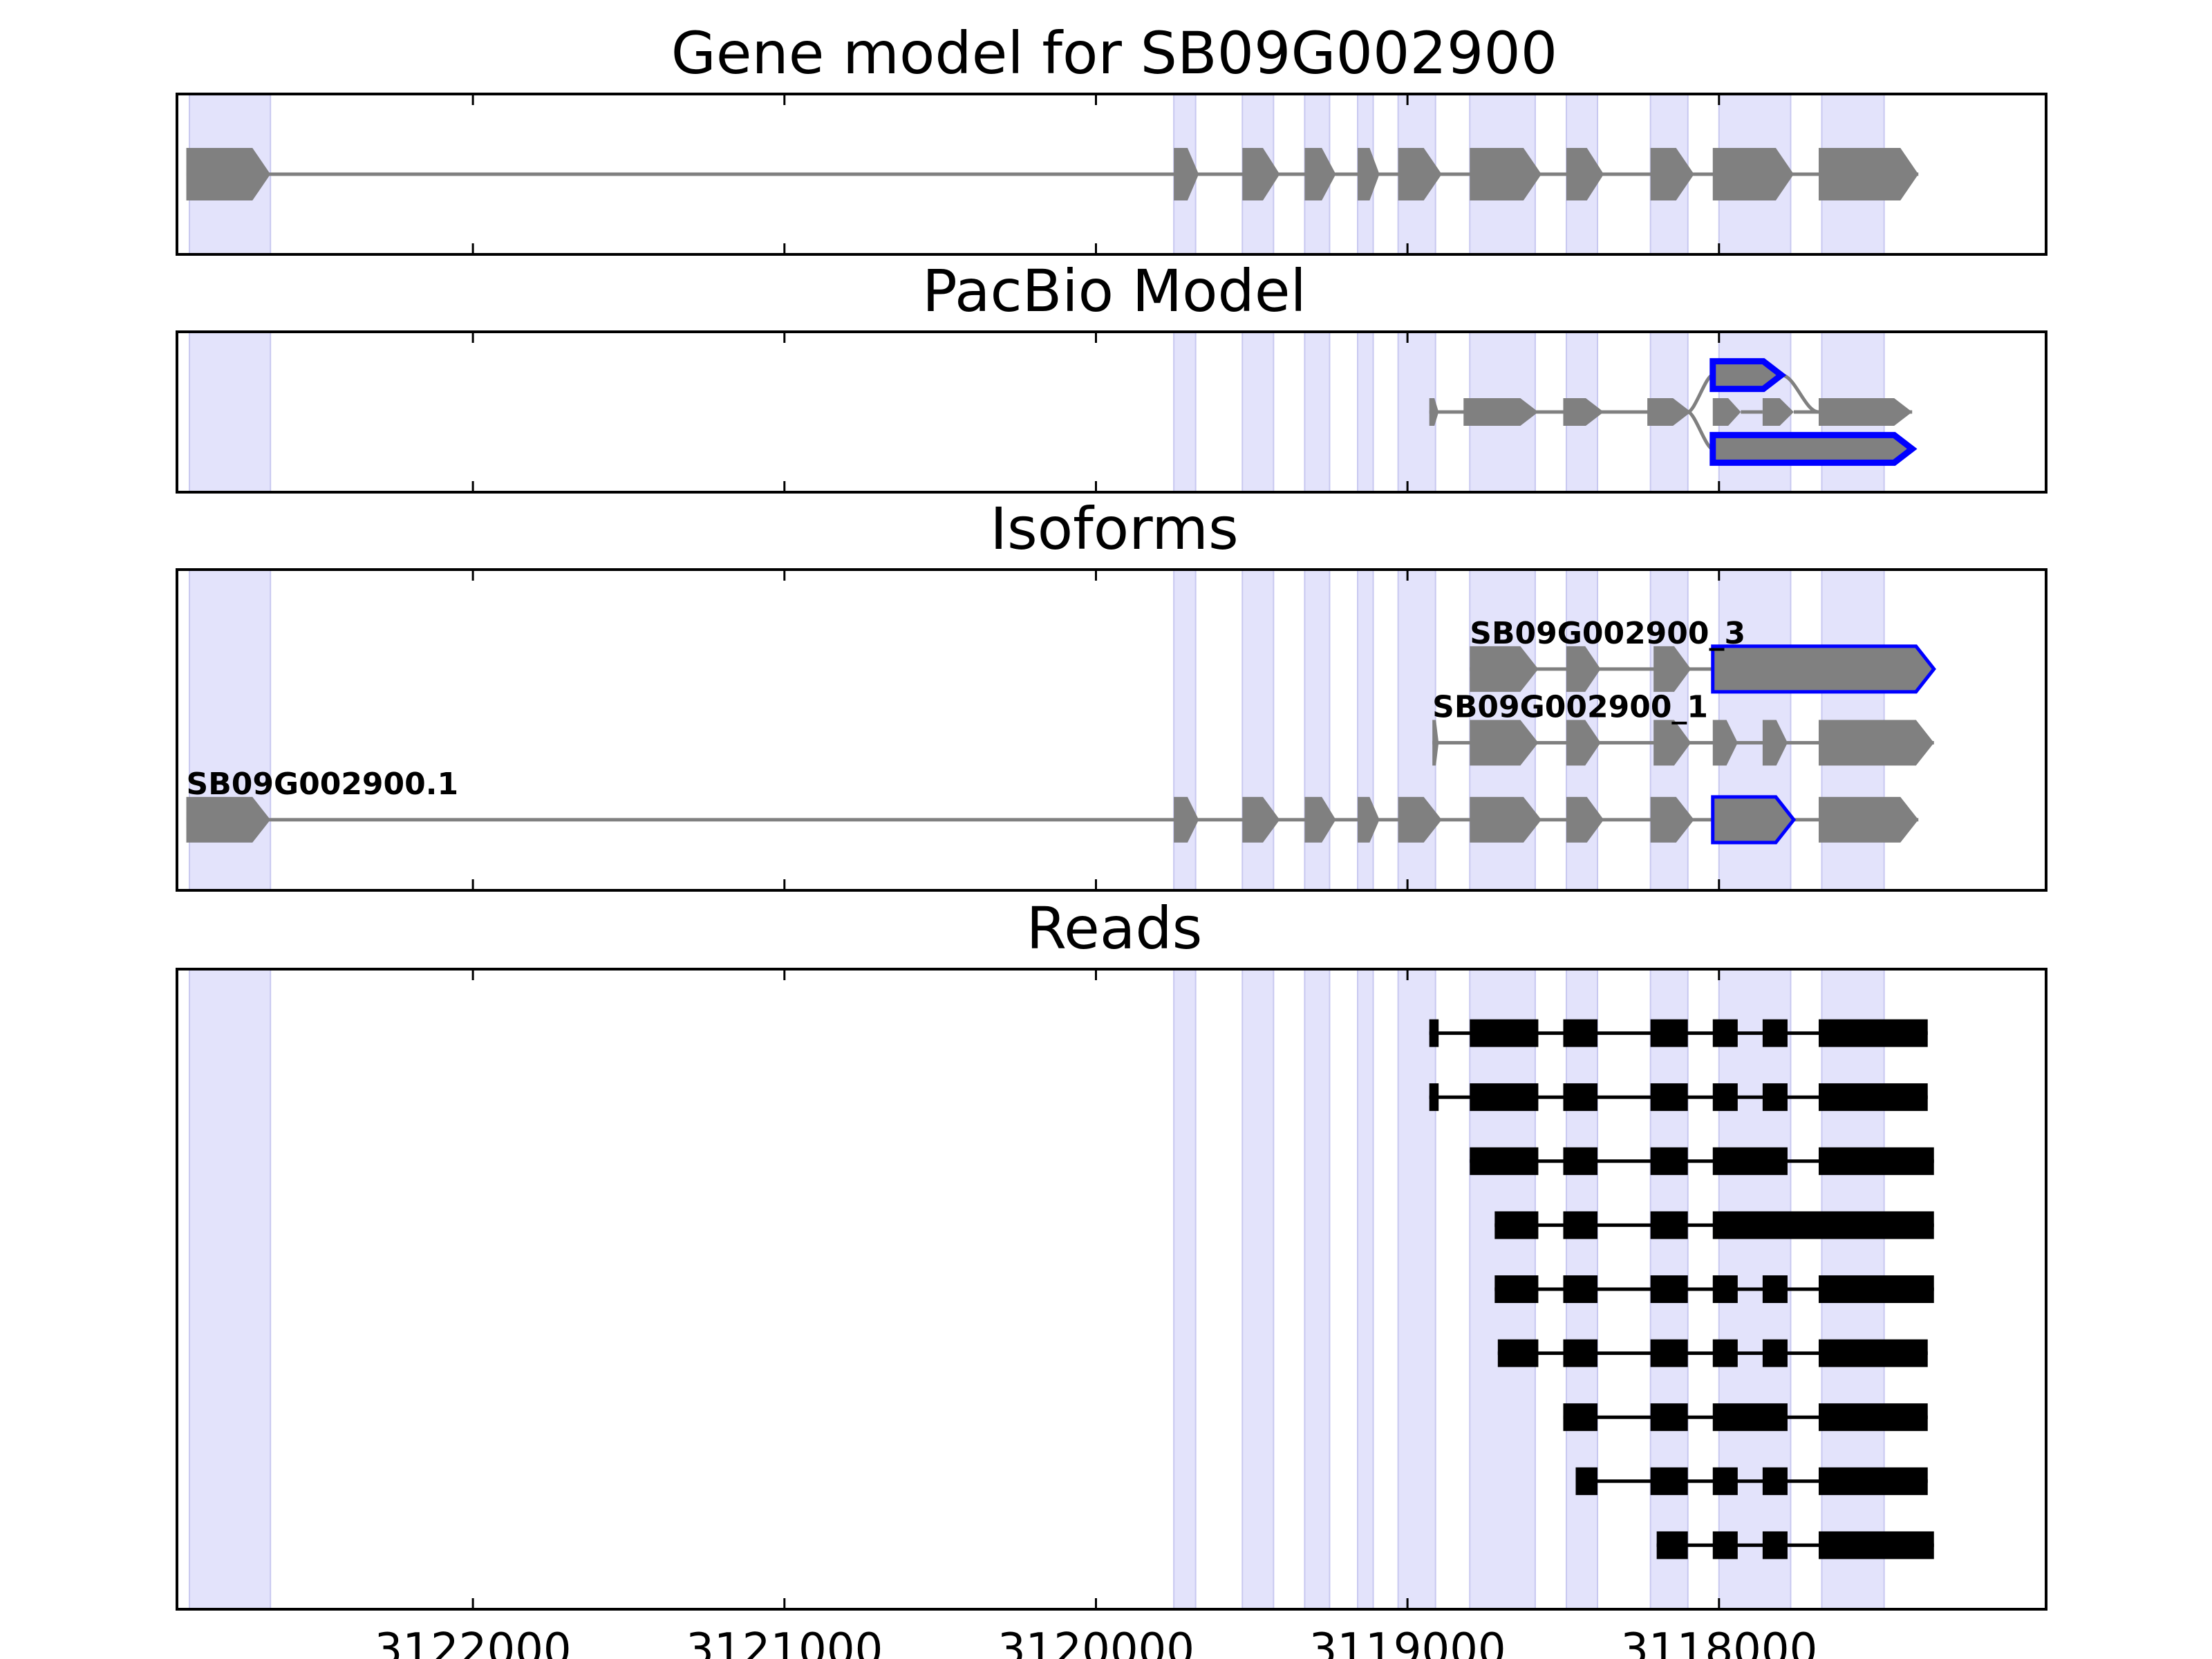 The height and width of the screenshot is (1659, 2212). I want to click on x-tick-label: 3119000, so click(1407, 1642).